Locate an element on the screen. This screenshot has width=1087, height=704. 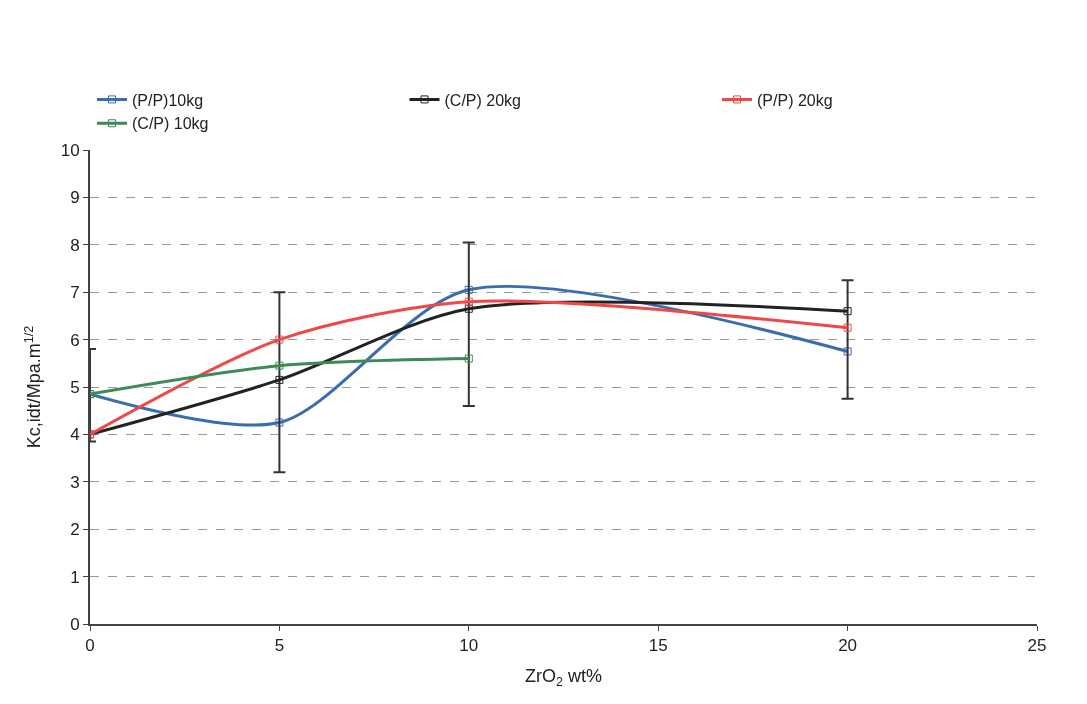
x-tick-label: 25 is located at coordinates (1037, 646).